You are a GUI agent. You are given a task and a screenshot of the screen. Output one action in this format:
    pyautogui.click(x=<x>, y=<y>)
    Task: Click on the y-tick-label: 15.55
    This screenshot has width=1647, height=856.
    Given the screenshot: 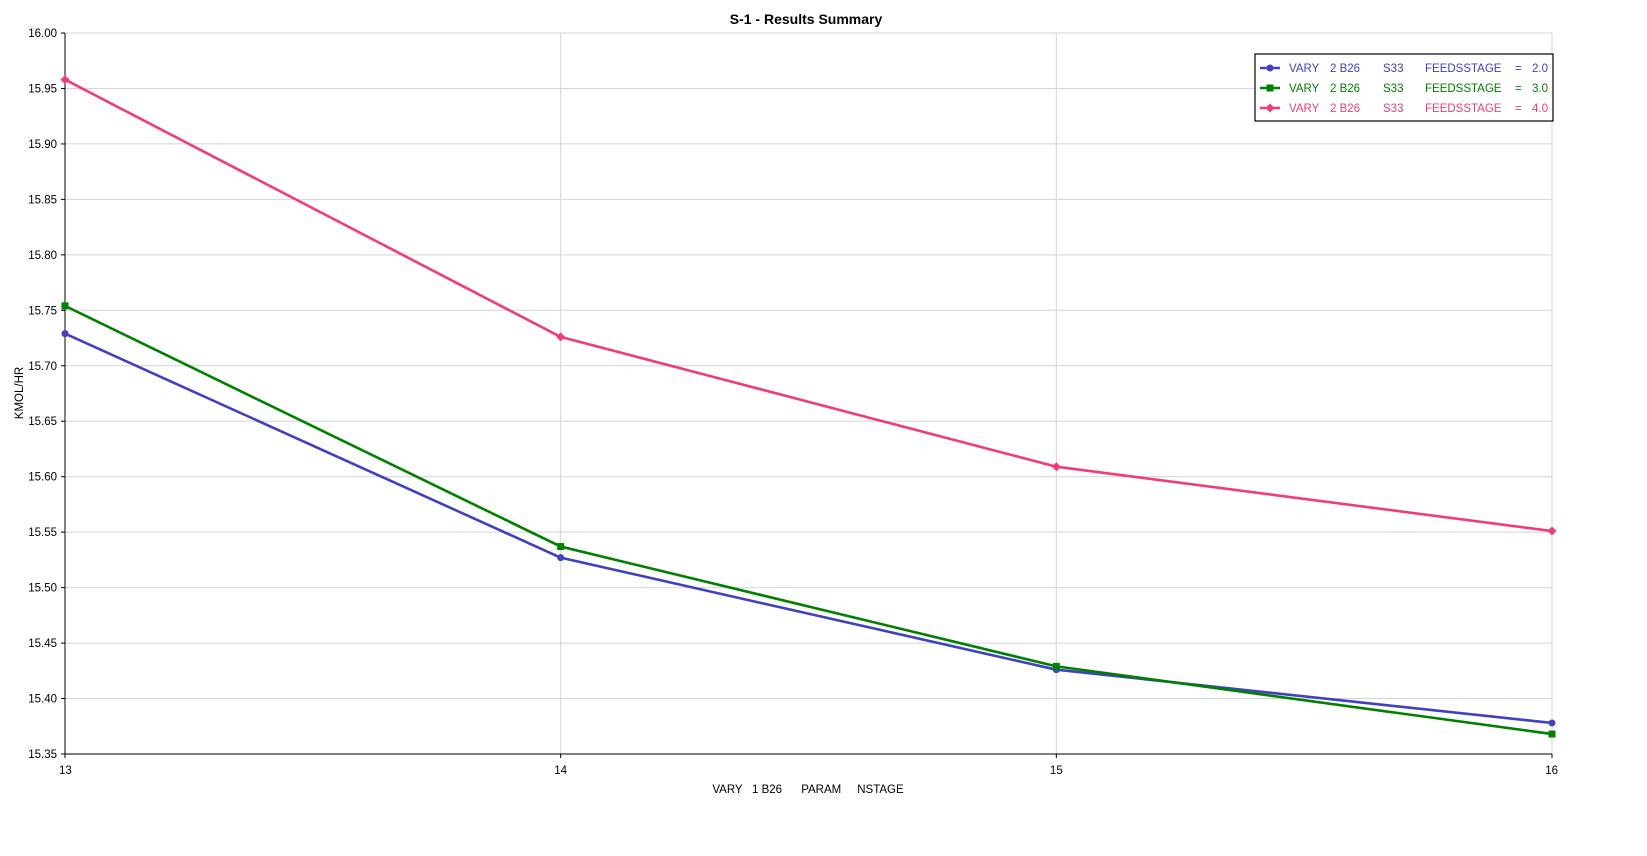 What is the action you would take?
    pyautogui.click(x=42, y=533)
    